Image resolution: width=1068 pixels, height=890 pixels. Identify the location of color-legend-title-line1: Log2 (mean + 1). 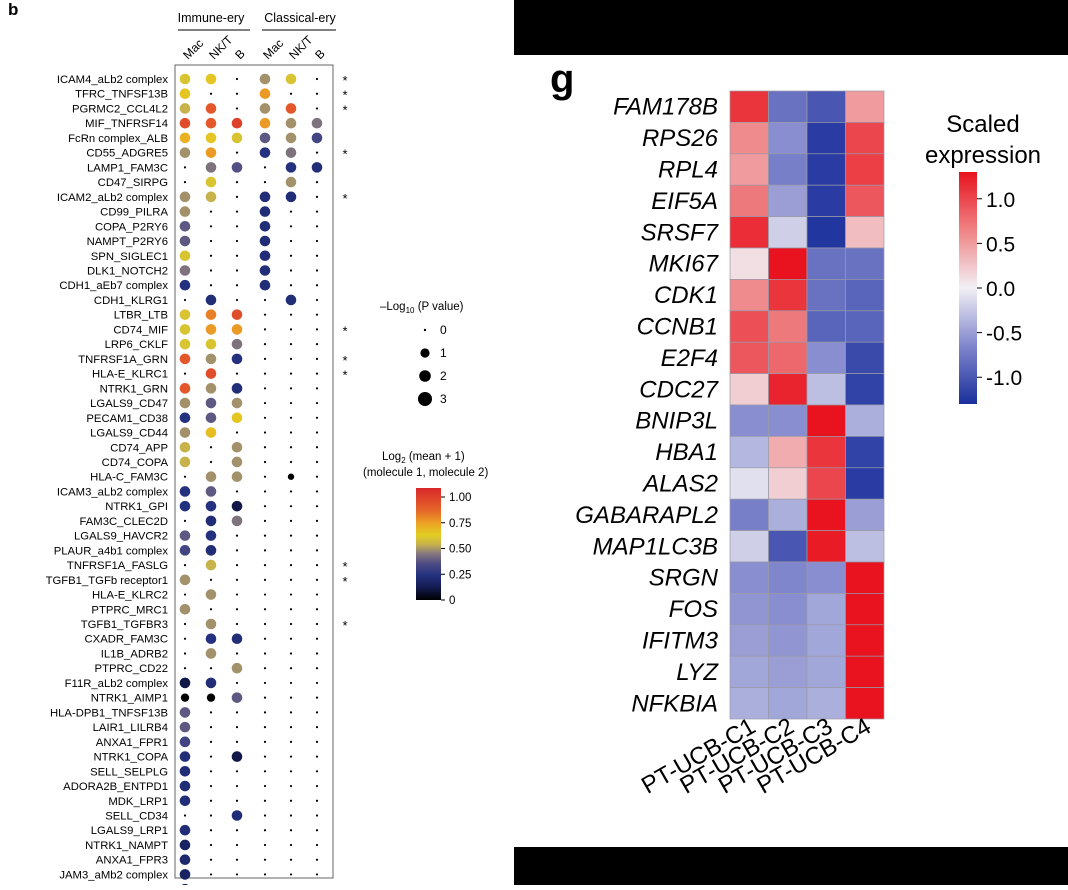
(423, 458).